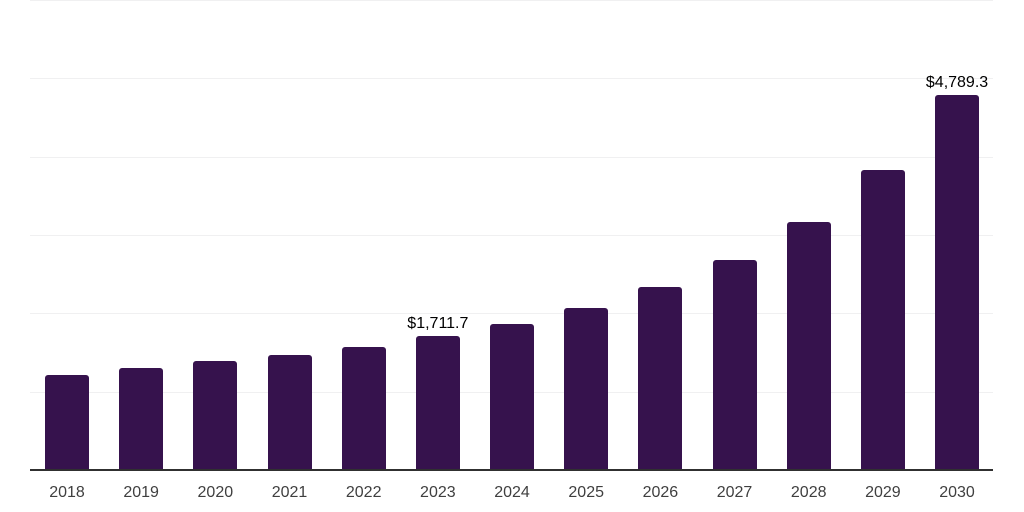 This screenshot has height=512, width=1024. I want to click on x-tick-2023: 2023, so click(438, 492).